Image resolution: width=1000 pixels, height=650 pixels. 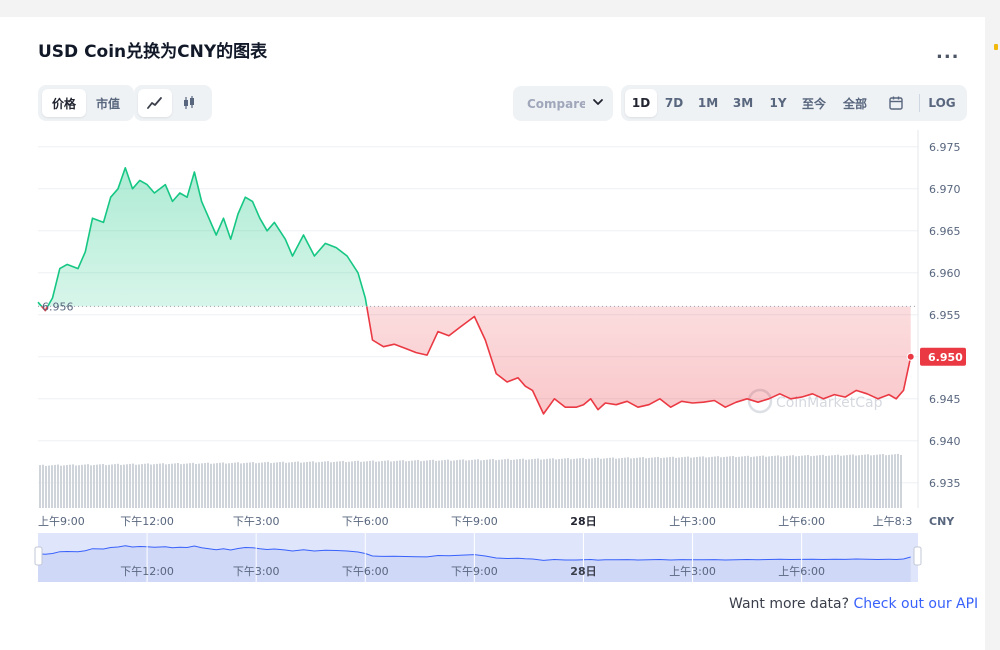 I want to click on navigator-tick-label: 28日, so click(x=583, y=571).